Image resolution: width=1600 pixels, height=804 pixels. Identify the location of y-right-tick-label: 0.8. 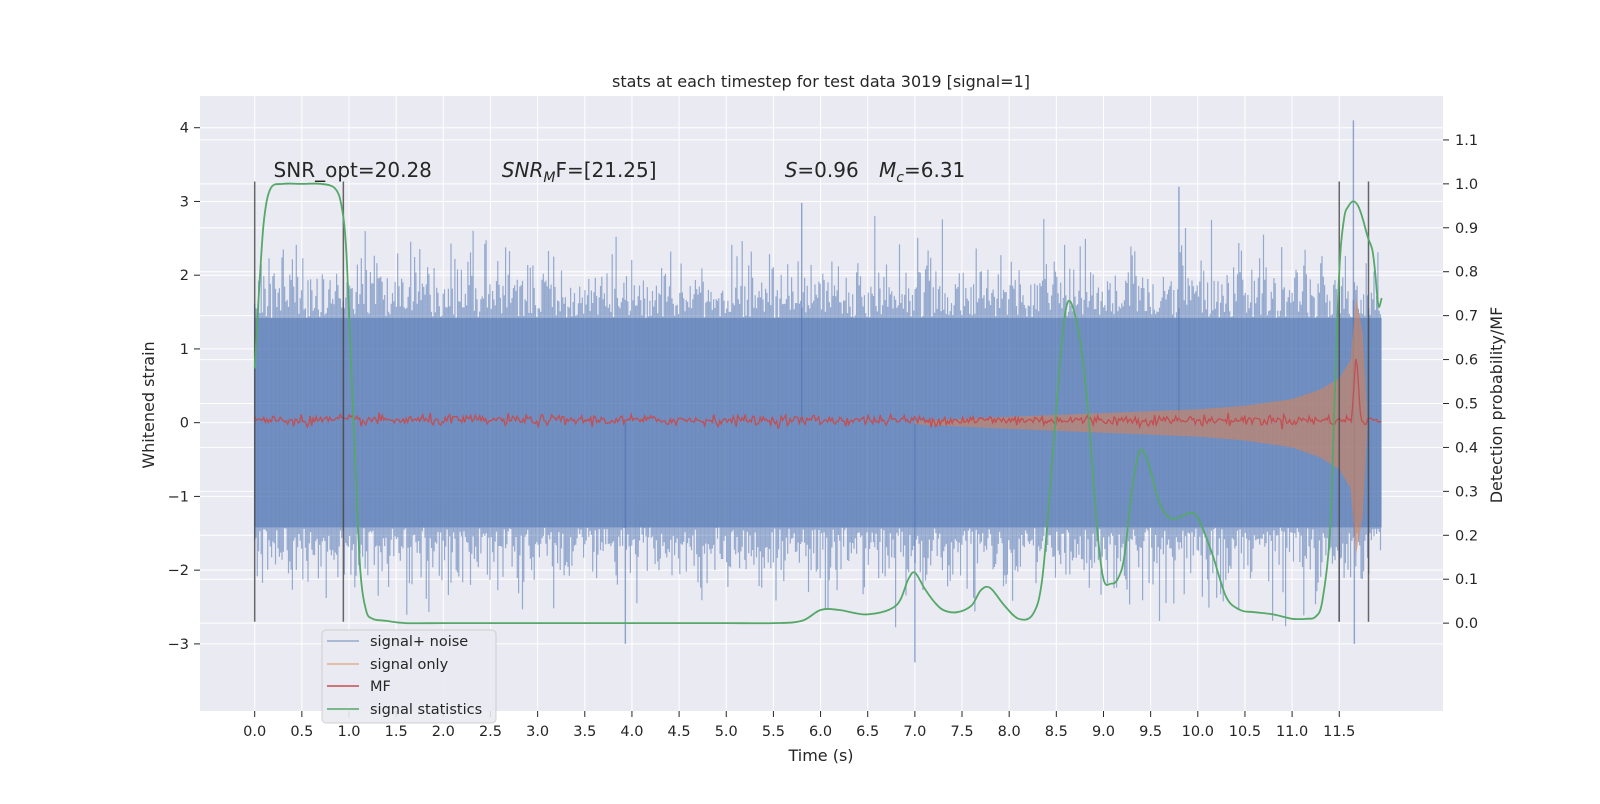
(1466, 273).